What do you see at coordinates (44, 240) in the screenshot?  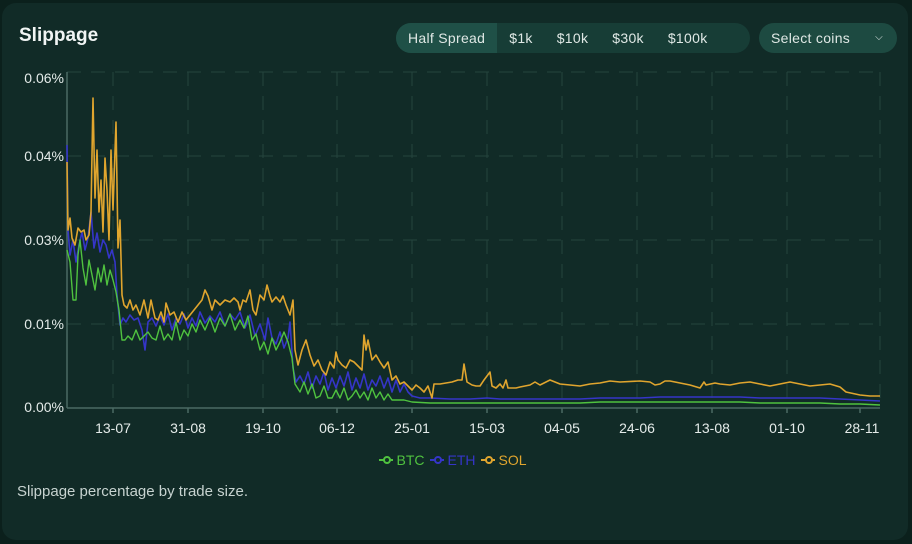 I see `y-tick-label: 0.03%` at bounding box center [44, 240].